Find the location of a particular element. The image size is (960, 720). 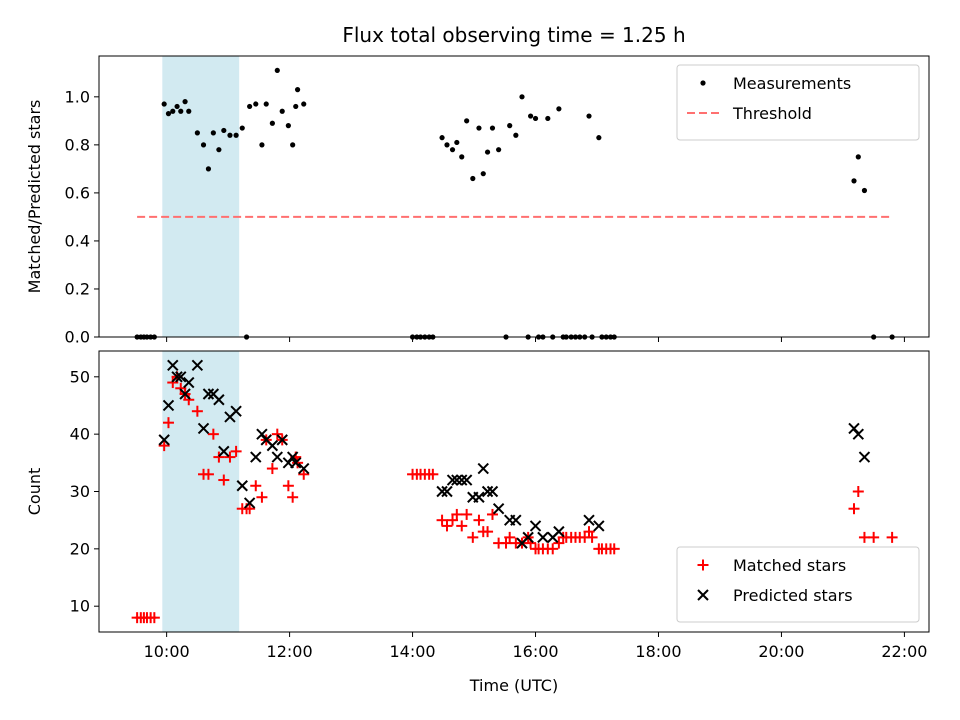

y-tick-label: 0.8 is located at coordinates (77, 144).